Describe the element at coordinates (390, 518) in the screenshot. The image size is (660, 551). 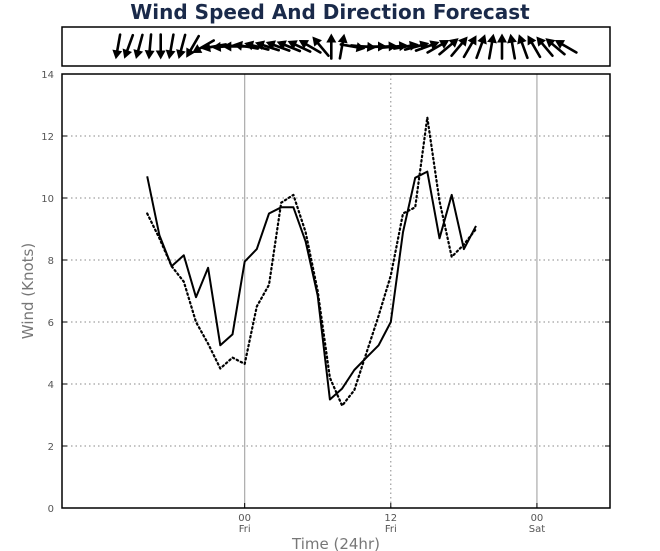
I see `x-tick-label: 12` at that location.